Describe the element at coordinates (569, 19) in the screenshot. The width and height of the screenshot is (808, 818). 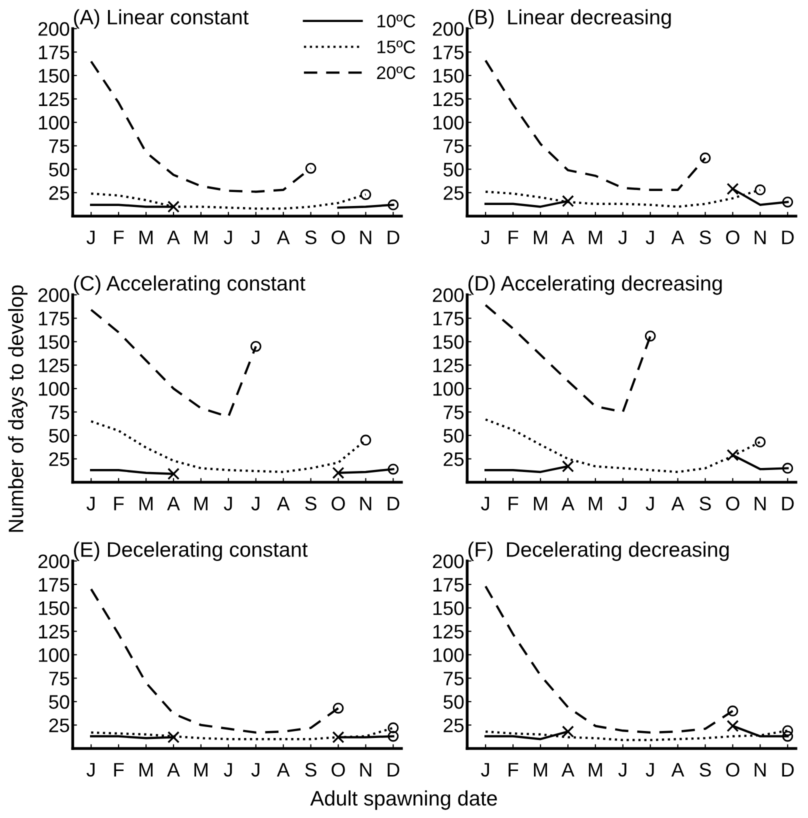
I see `chart-title: (B) Linear decreasing` at that location.